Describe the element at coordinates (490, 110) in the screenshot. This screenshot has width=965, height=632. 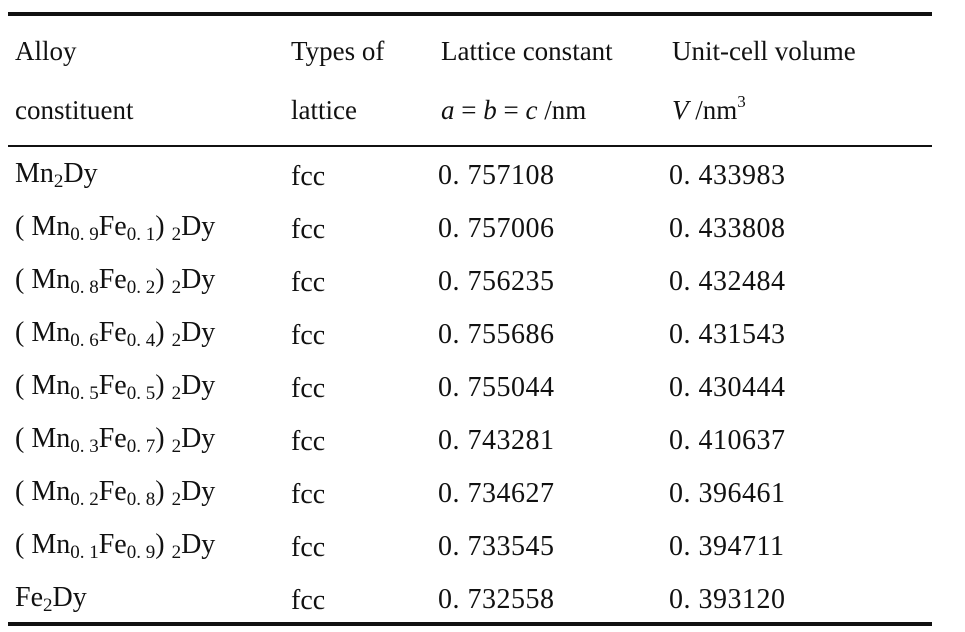
I see `symbol-b: b` at that location.